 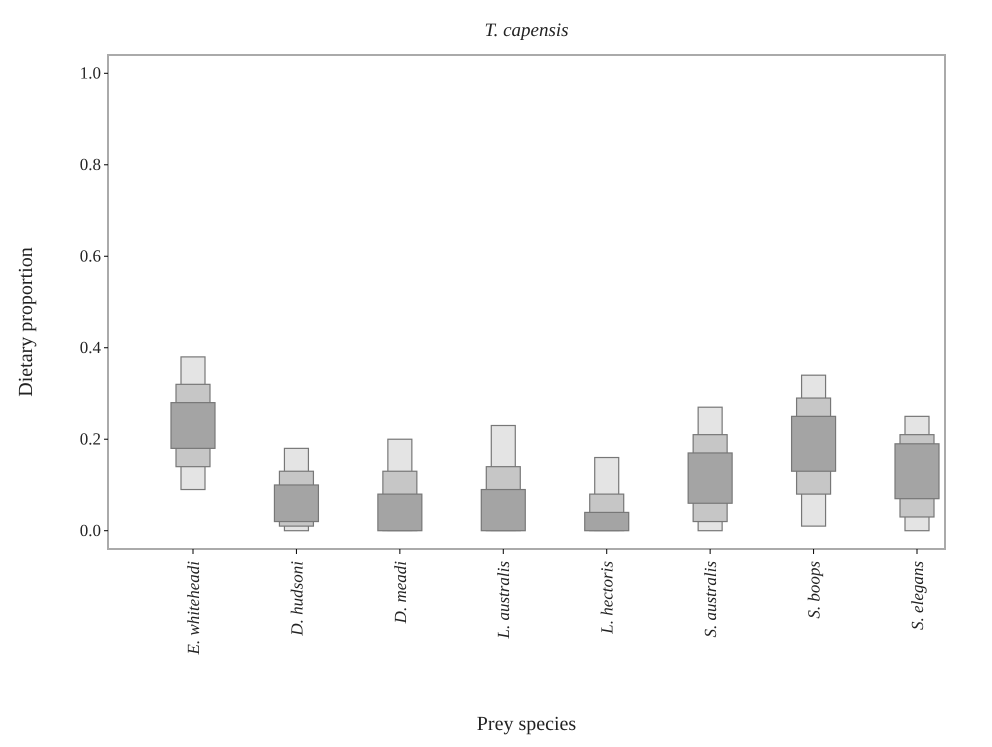 I want to click on y-tick-label: 0.8, so click(x=90, y=164).